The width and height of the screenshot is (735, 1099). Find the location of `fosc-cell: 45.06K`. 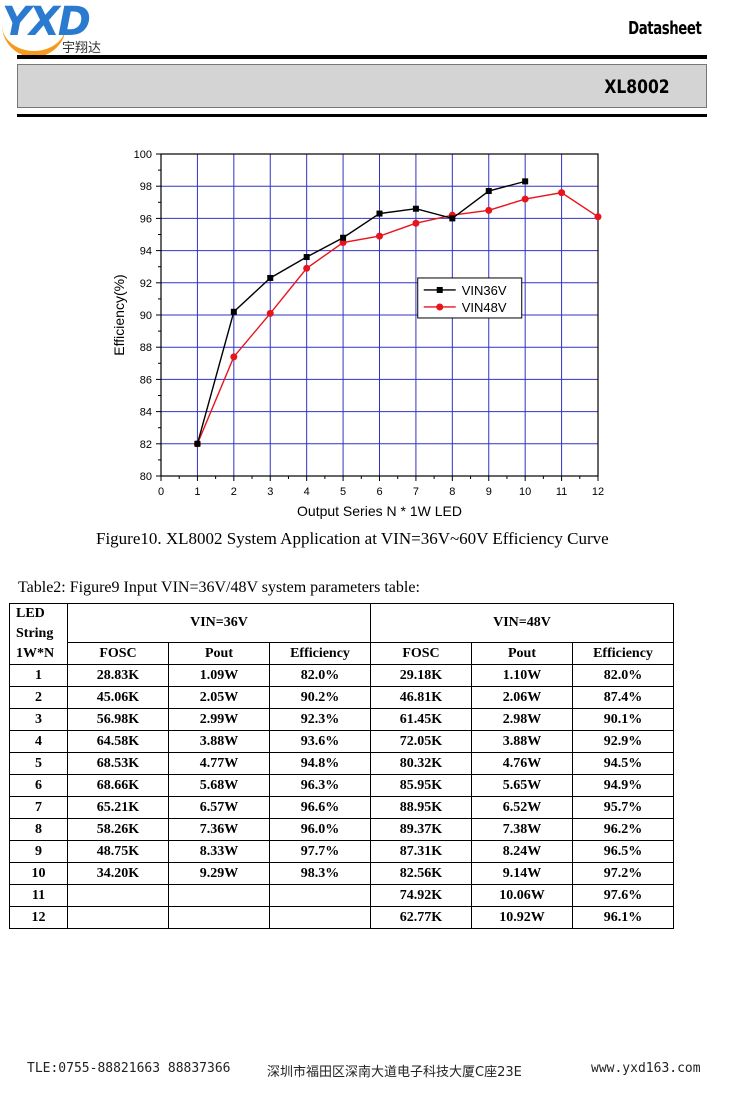

fosc-cell: 45.06K is located at coordinates (118, 697).